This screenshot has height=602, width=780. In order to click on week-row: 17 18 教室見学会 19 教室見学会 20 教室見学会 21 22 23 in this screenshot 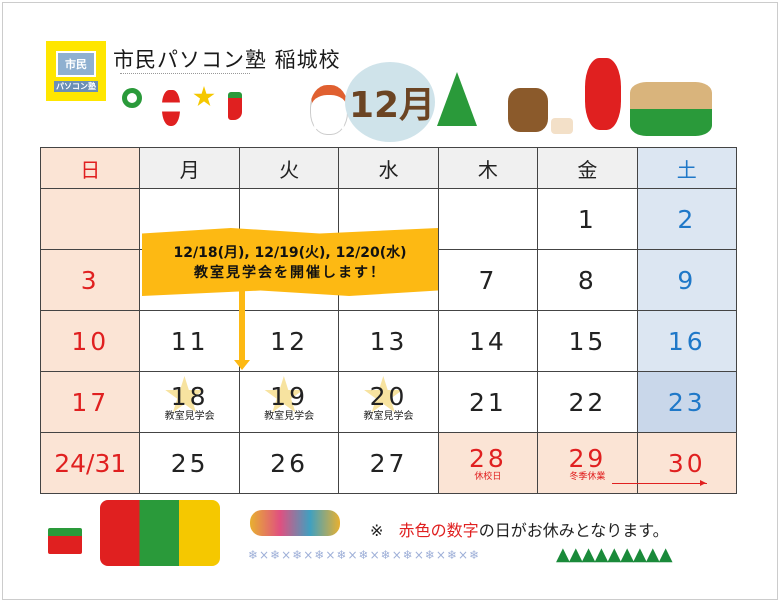, I will do `click(388, 402)`.